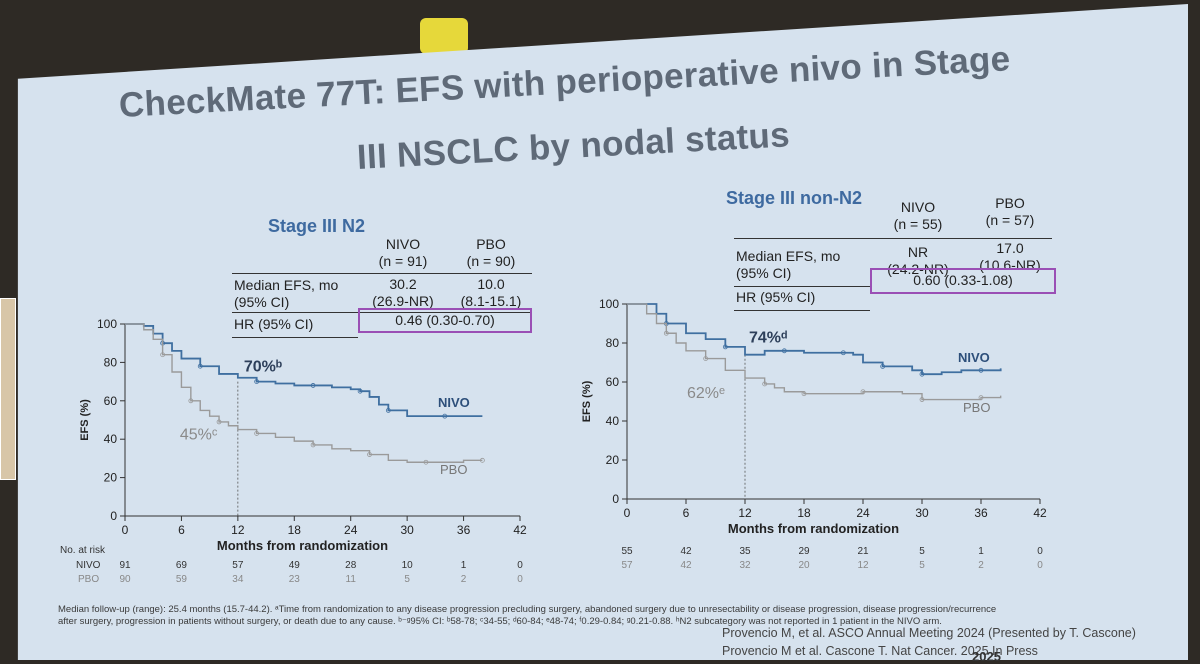 The height and width of the screenshot is (664, 1200). What do you see at coordinates (295, 337) in the screenshot?
I see `left-table-rule-bottom` at bounding box center [295, 337].